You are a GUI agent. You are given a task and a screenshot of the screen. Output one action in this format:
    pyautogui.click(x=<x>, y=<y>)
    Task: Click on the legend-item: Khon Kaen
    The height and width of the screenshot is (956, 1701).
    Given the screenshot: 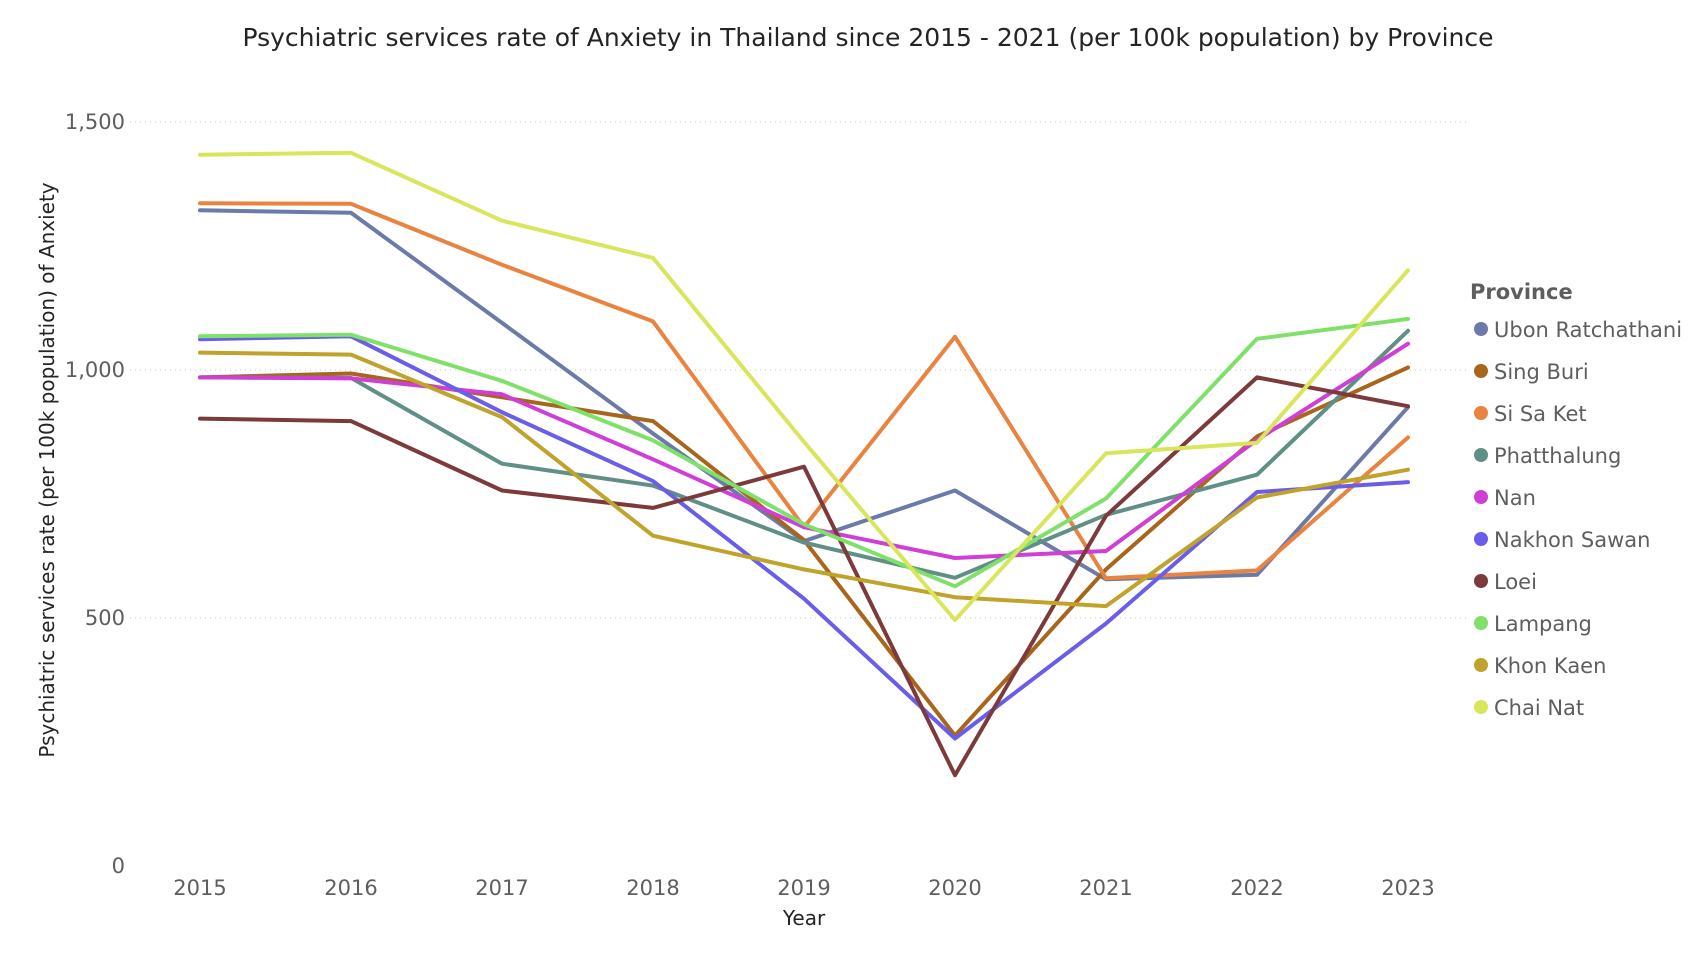 What is the action you would take?
    pyautogui.click(x=1540, y=666)
    